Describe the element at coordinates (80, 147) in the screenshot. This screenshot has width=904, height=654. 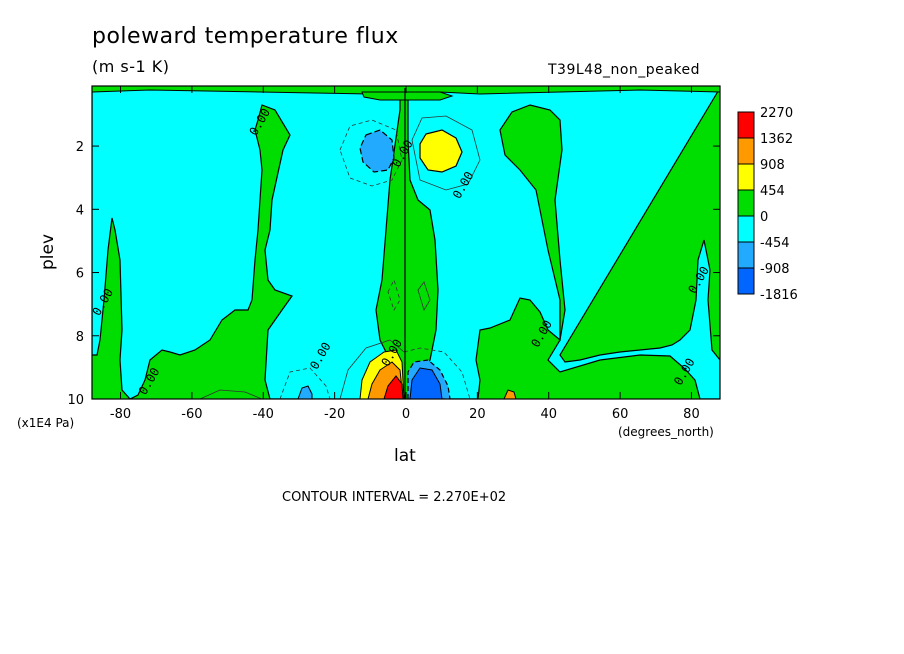
I see `y-tick-label: 2` at that location.